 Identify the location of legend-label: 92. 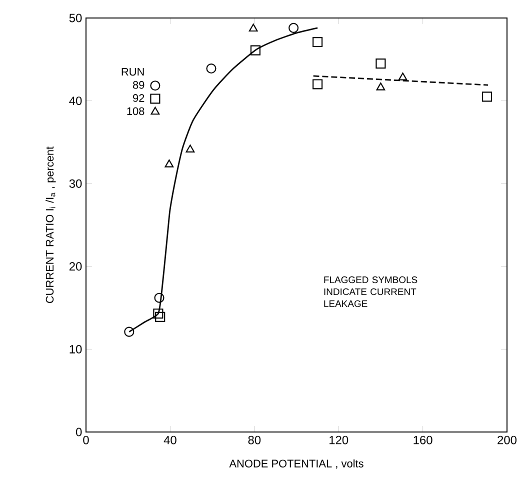
(138, 98).